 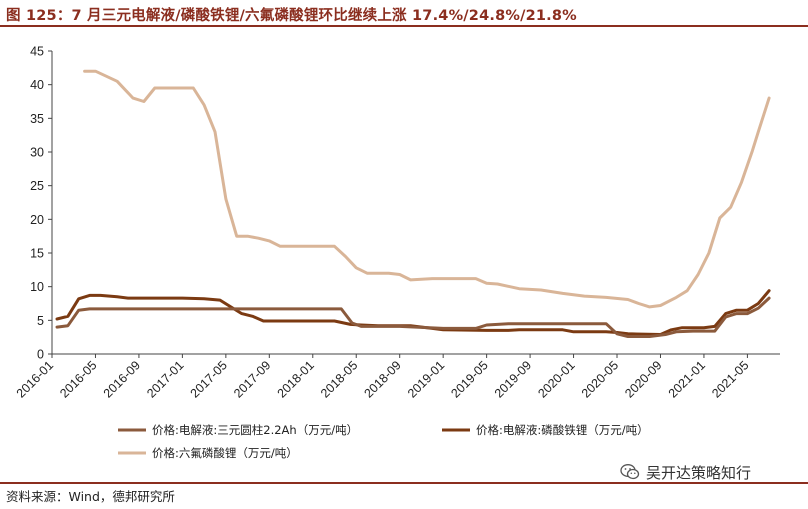 What do you see at coordinates (37, 119) in the screenshot?
I see `y-tick-label: 35` at bounding box center [37, 119].